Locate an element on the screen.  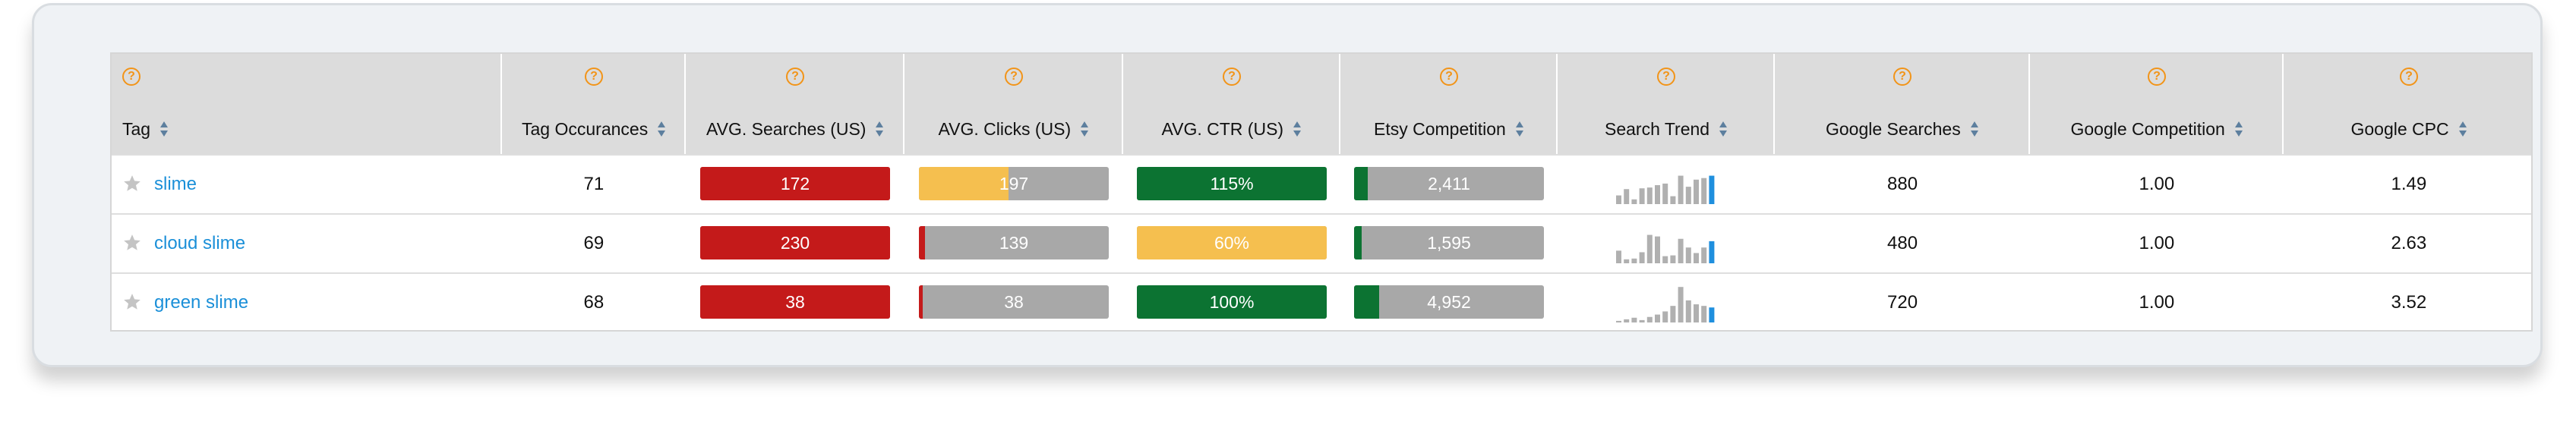
table-row: slime 71 172 197 115% 2,411 880 1.00 1.49 is located at coordinates (1321, 183).